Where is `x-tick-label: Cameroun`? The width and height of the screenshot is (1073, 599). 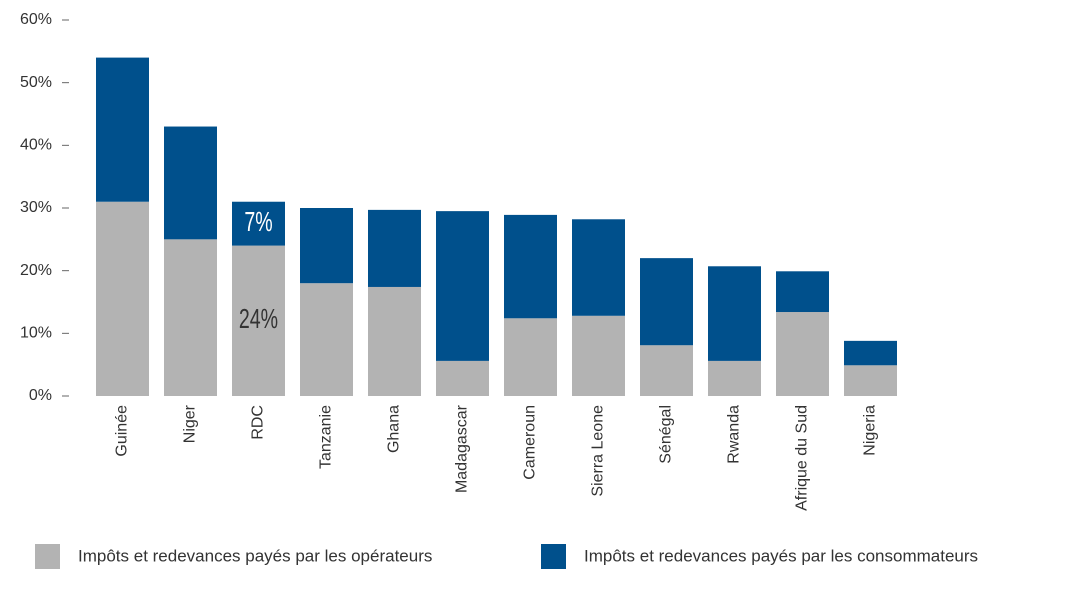
x-tick-label: Cameroun is located at coordinates (530, 442).